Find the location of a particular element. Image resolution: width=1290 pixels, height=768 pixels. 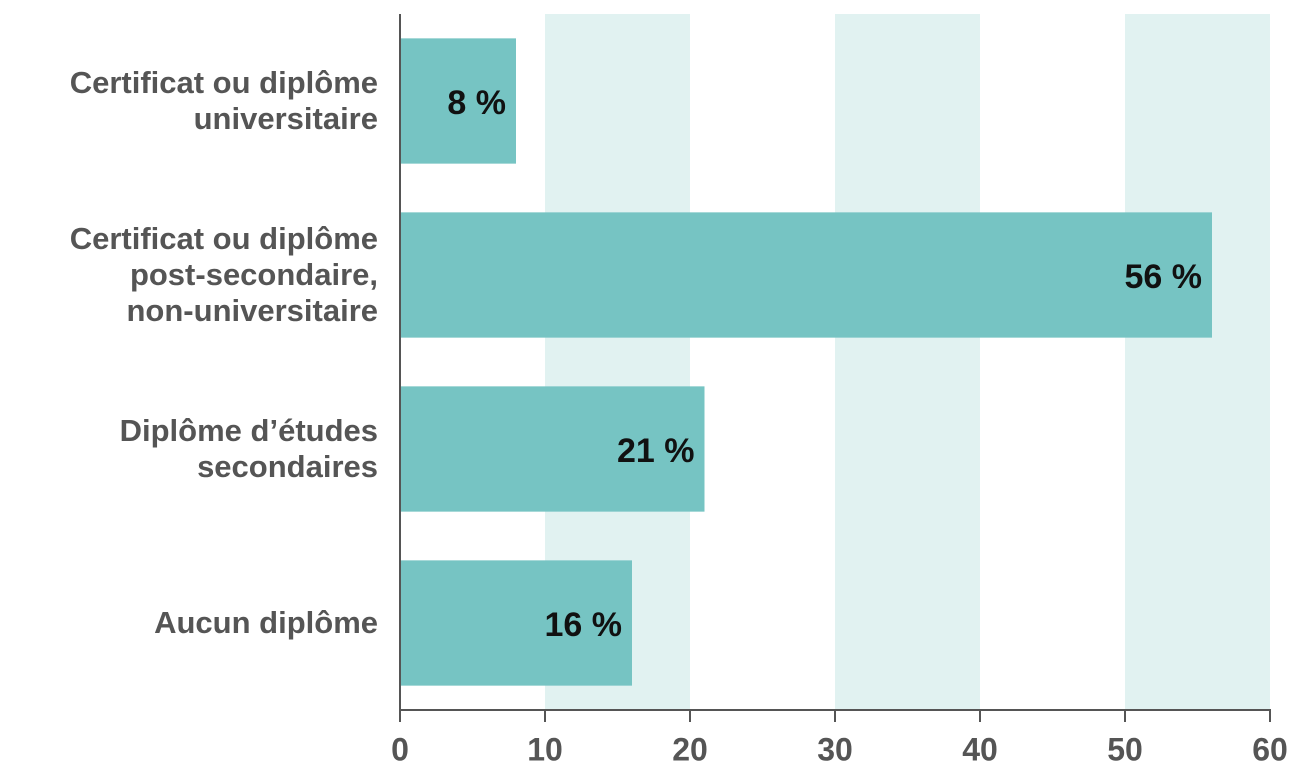

x-tick-label: 60 is located at coordinates (1270, 749).